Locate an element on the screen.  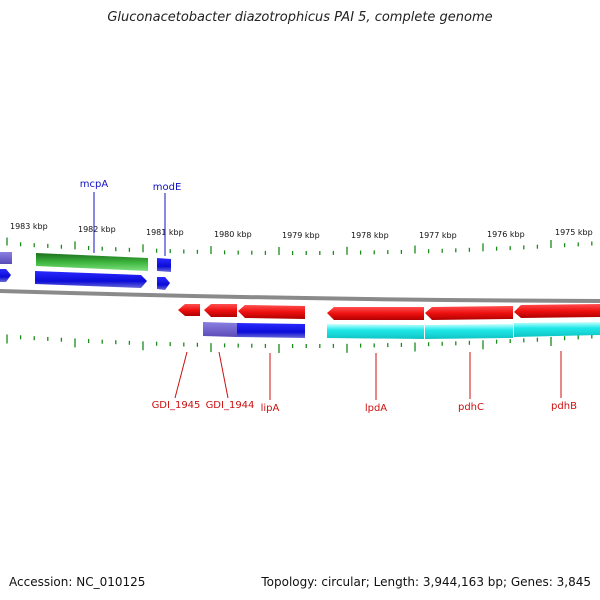
kbp-label: 1978 kbp is located at coordinates (370, 235).